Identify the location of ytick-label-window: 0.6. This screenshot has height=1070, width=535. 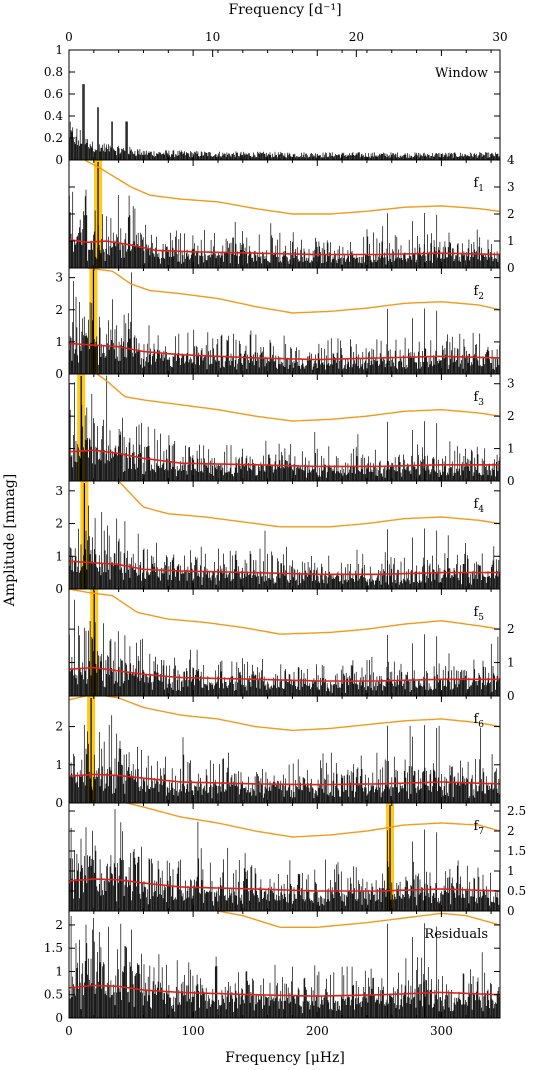
(53, 94).